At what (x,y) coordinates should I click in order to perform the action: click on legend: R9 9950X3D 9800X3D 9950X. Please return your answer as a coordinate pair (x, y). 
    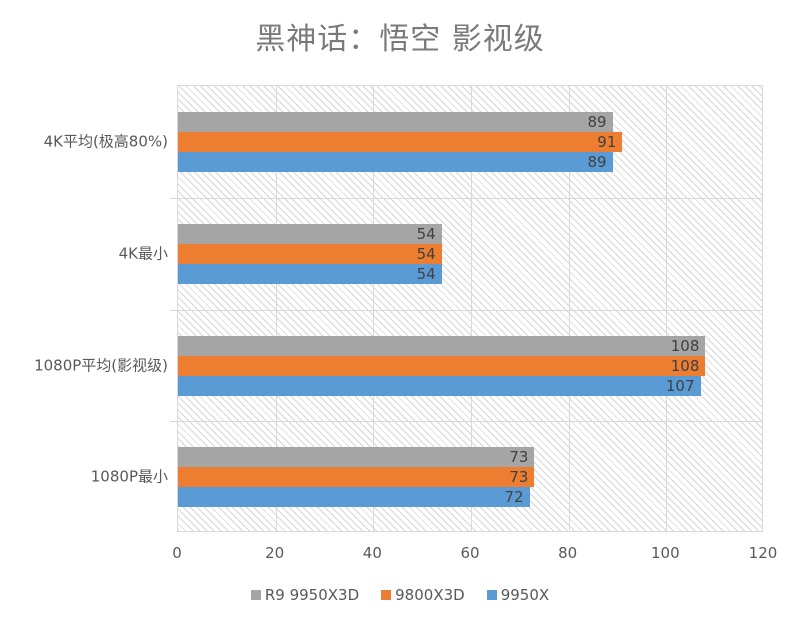
    Looking at the image, I should click on (400, 595).